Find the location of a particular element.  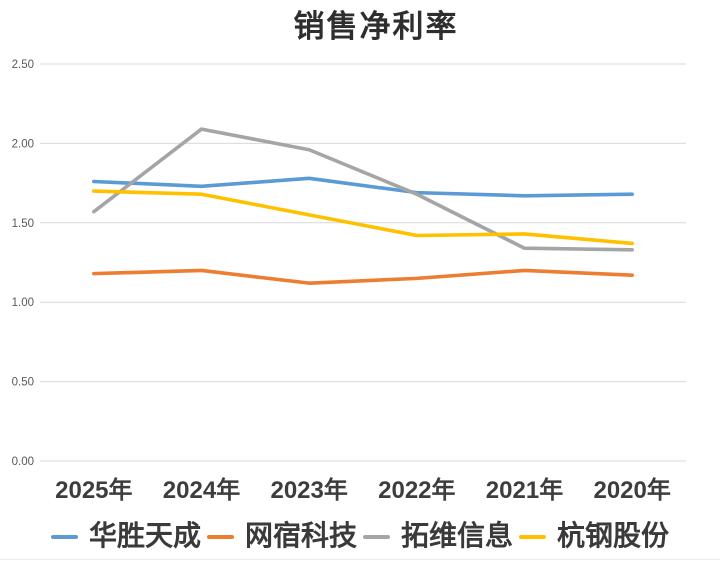

legend-item-3: 杭钢股份 is located at coordinates (594, 537).